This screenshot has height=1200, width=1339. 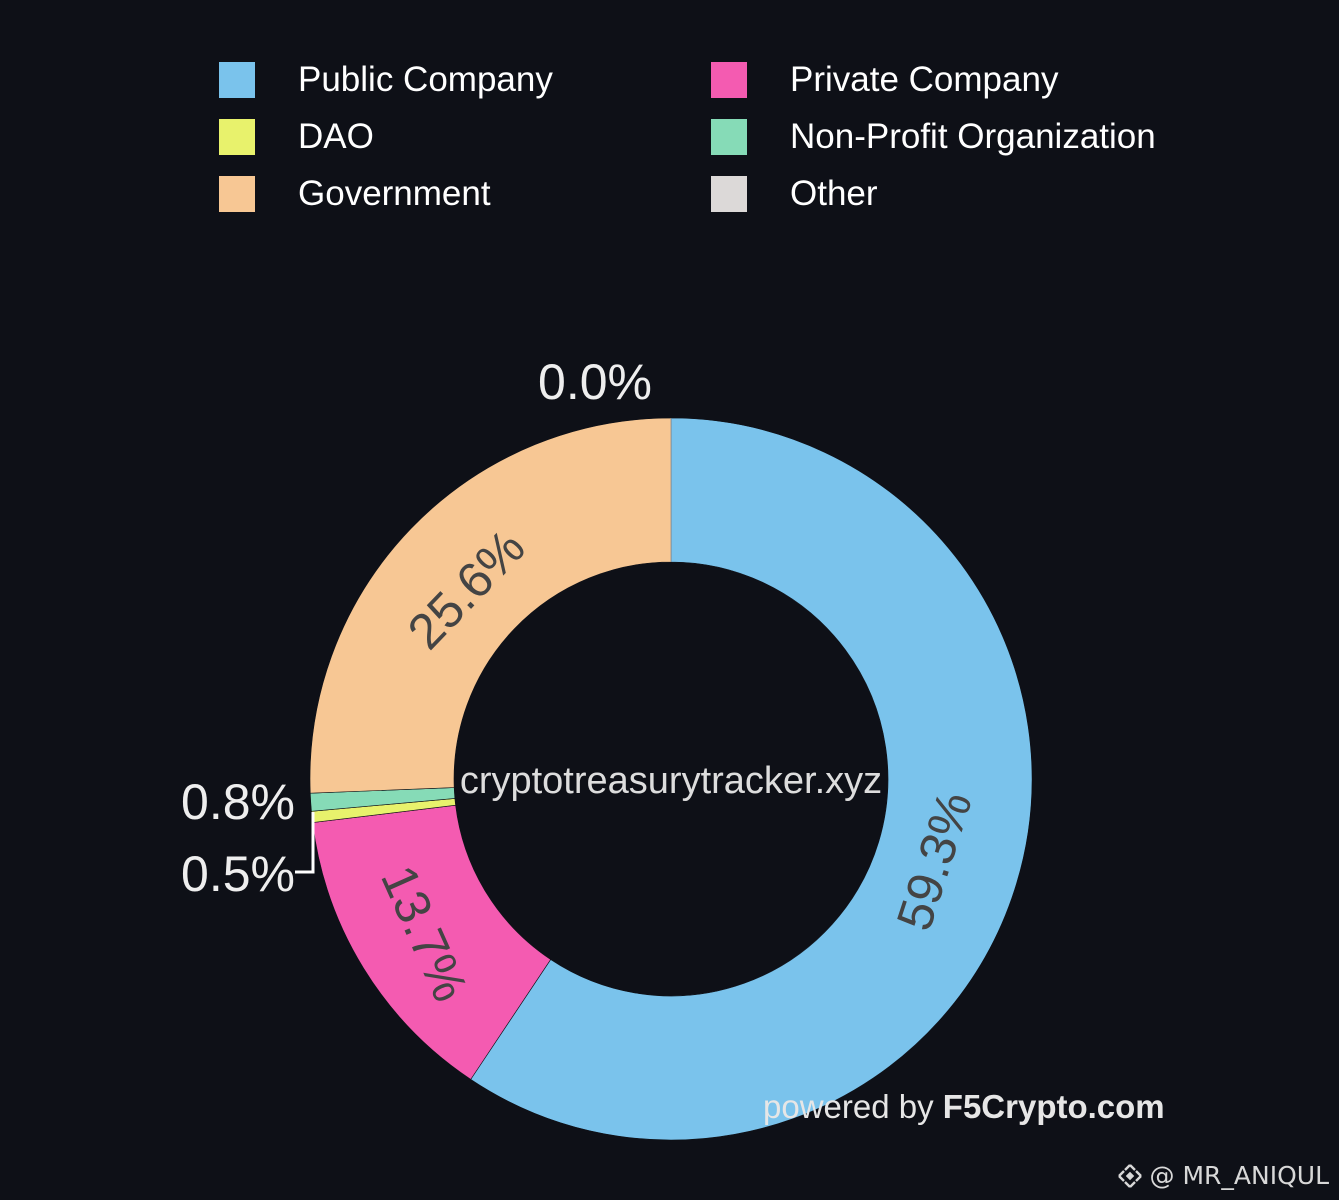 I want to click on legend-item-dao: DAO, so click(x=296, y=137).